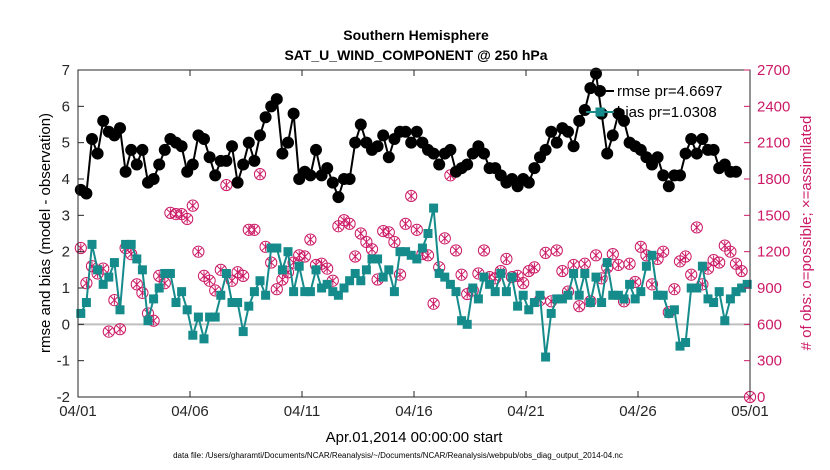 The width and height of the screenshot is (830, 470). Describe the element at coordinates (638, 411) in the screenshot. I see `x-tick-label: 04/26` at that location.